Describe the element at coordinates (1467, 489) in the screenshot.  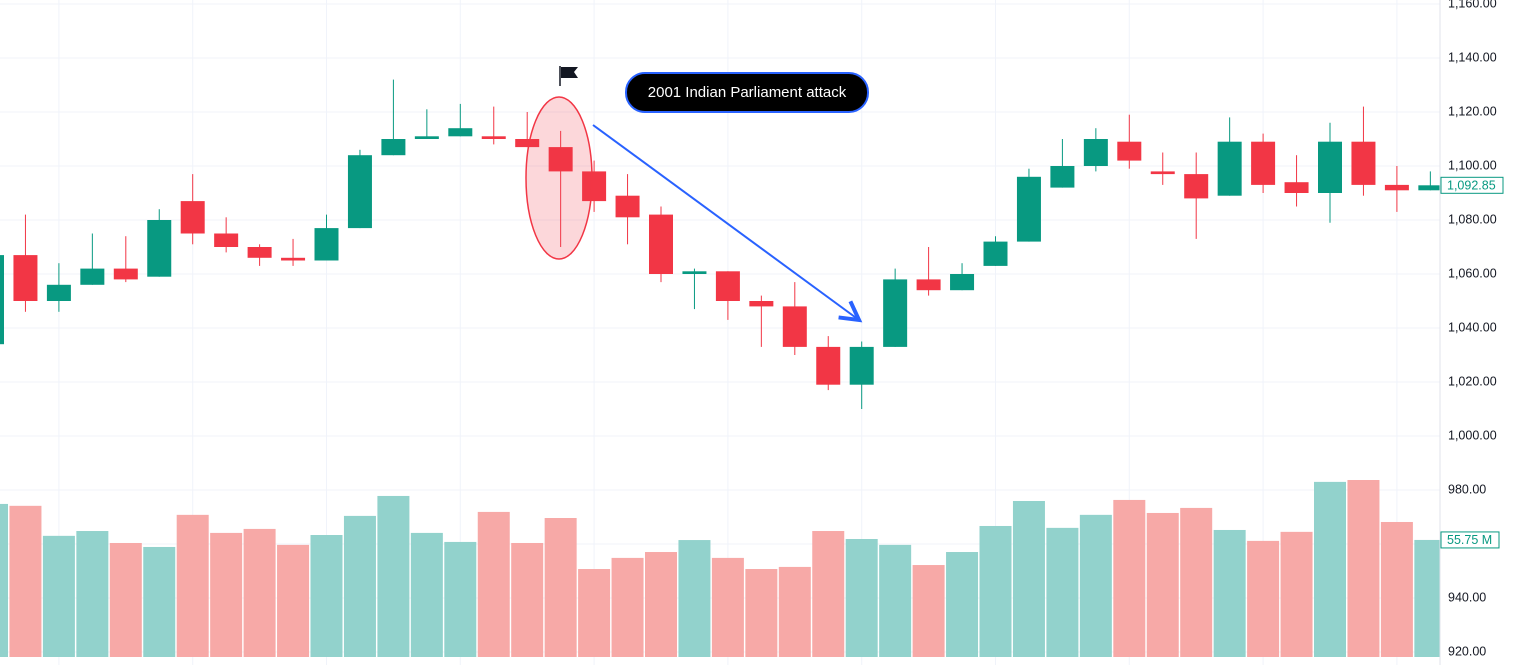
I see `y-tick-label: 980.00` at that location.